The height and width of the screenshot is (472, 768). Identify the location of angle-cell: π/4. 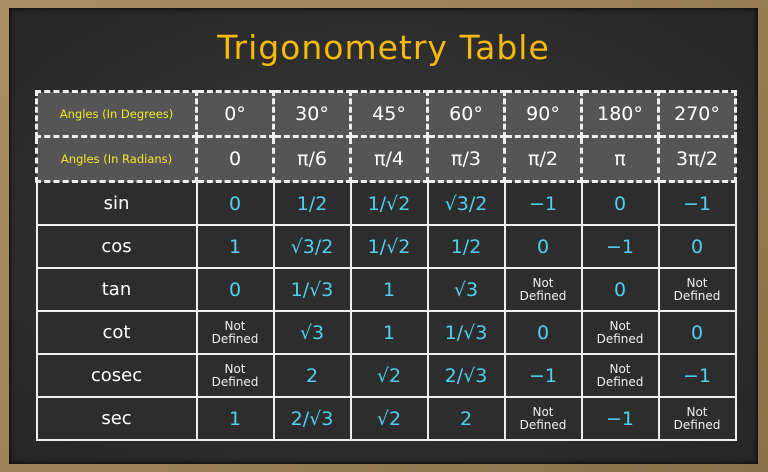
(389, 159).